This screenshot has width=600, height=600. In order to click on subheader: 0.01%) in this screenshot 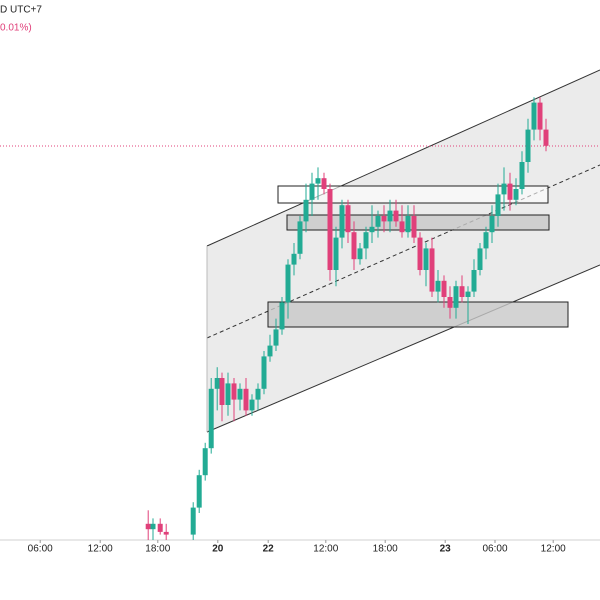, I will do `click(16, 28)`.